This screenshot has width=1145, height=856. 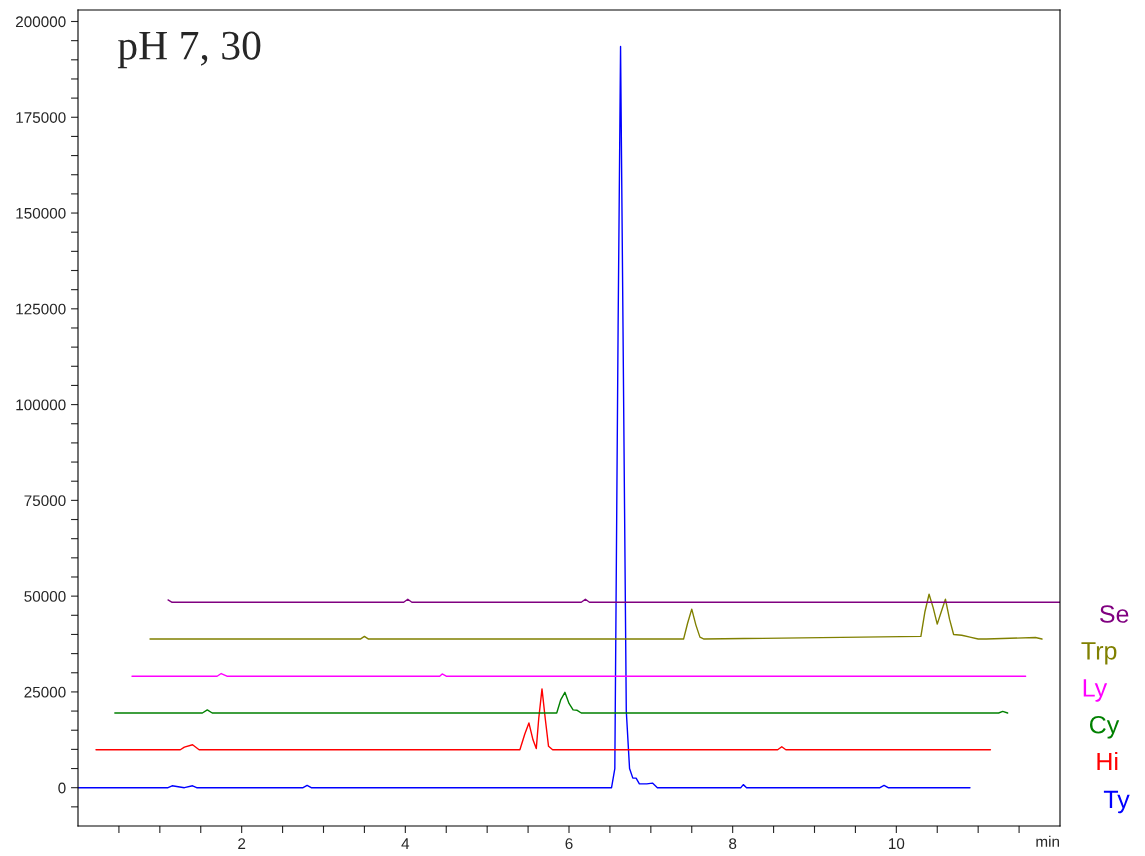 What do you see at coordinates (41, 405) in the screenshot?
I see `y-tick-label: 100000` at bounding box center [41, 405].